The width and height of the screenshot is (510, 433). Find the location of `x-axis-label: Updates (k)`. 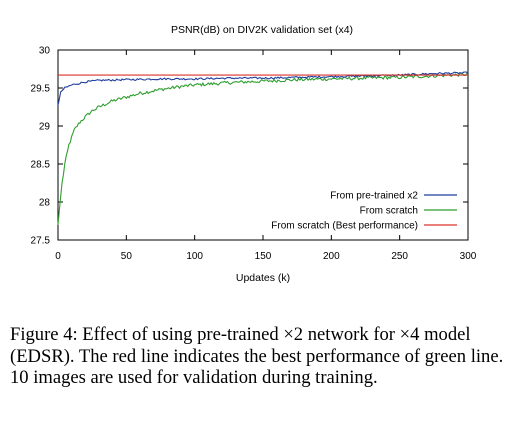

x-axis-label: Updates (k) is located at coordinates (263, 278).